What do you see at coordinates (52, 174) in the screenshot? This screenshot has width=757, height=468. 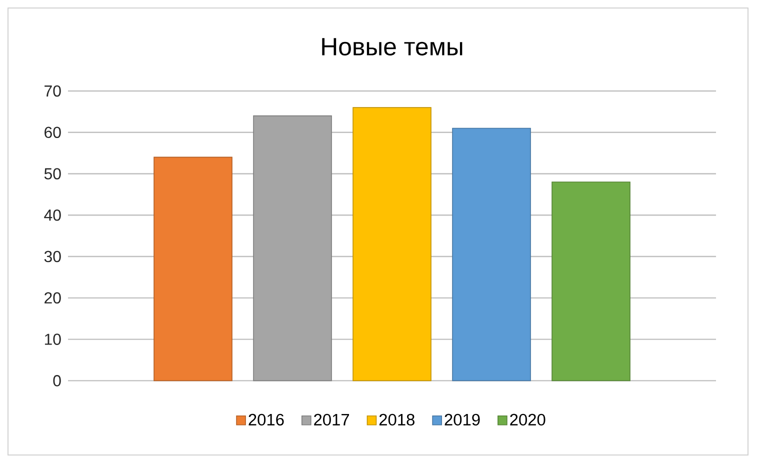 I see `y-tick-label: 50` at bounding box center [52, 174].